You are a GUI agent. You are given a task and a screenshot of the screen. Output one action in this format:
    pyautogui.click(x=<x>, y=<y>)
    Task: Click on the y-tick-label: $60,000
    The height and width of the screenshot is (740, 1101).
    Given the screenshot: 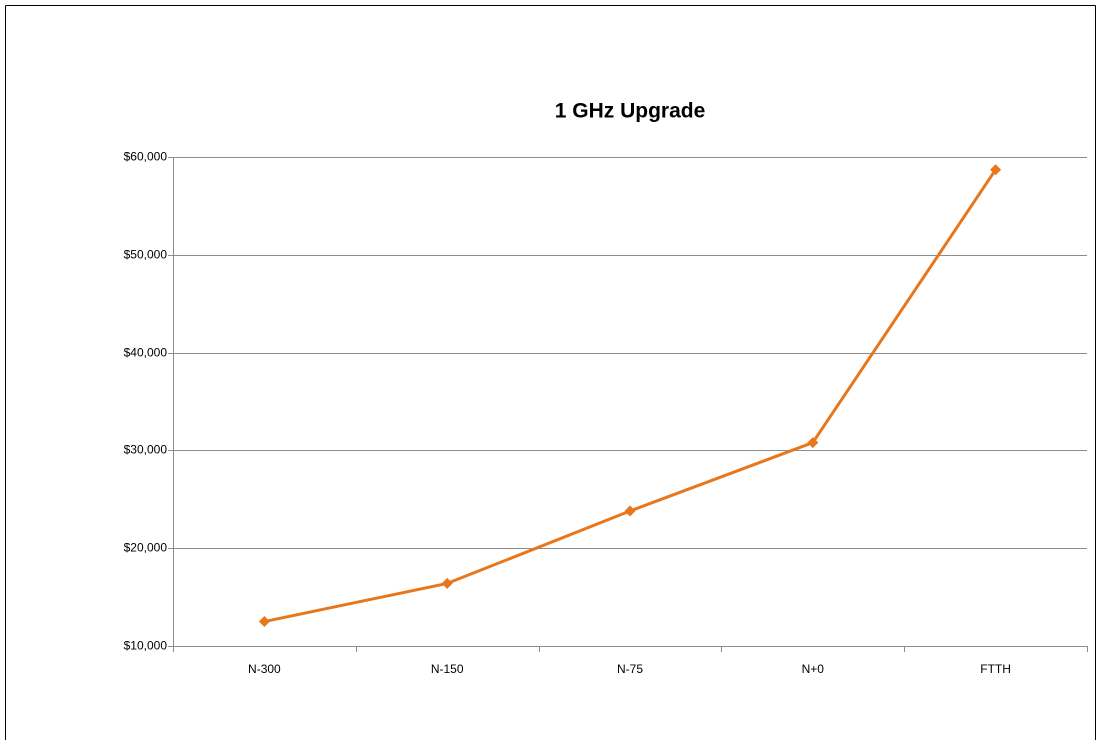 What is the action you would take?
    pyautogui.click(x=146, y=157)
    